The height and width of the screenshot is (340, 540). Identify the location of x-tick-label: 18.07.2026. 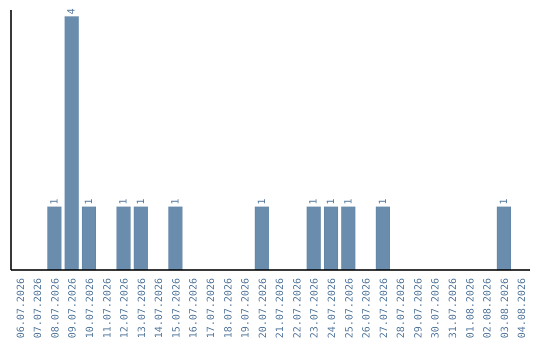
(228, 308).